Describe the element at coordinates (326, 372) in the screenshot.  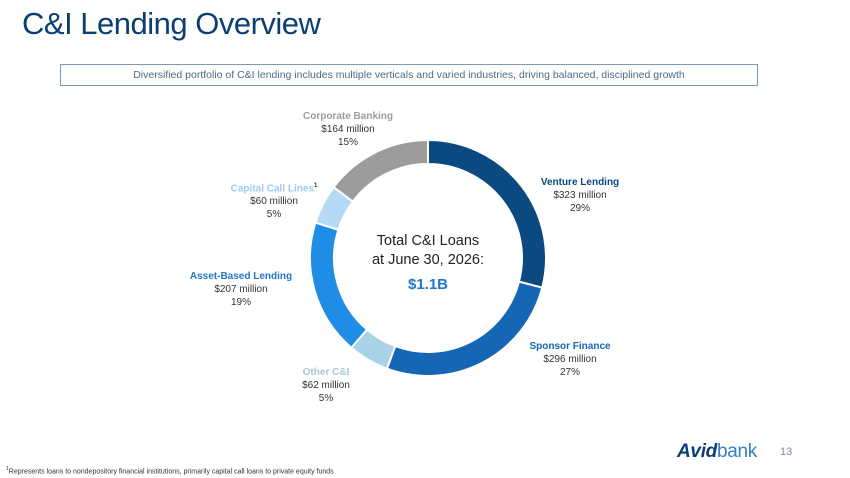
I see `slice-name: Other C&I` at that location.